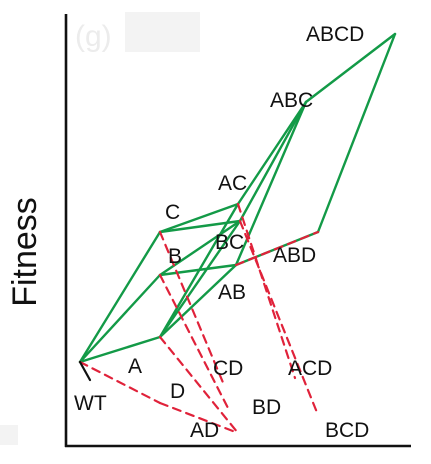  What do you see at coordinates (291, 100) in the screenshot?
I see `node-label-abc: ABC` at bounding box center [291, 100].